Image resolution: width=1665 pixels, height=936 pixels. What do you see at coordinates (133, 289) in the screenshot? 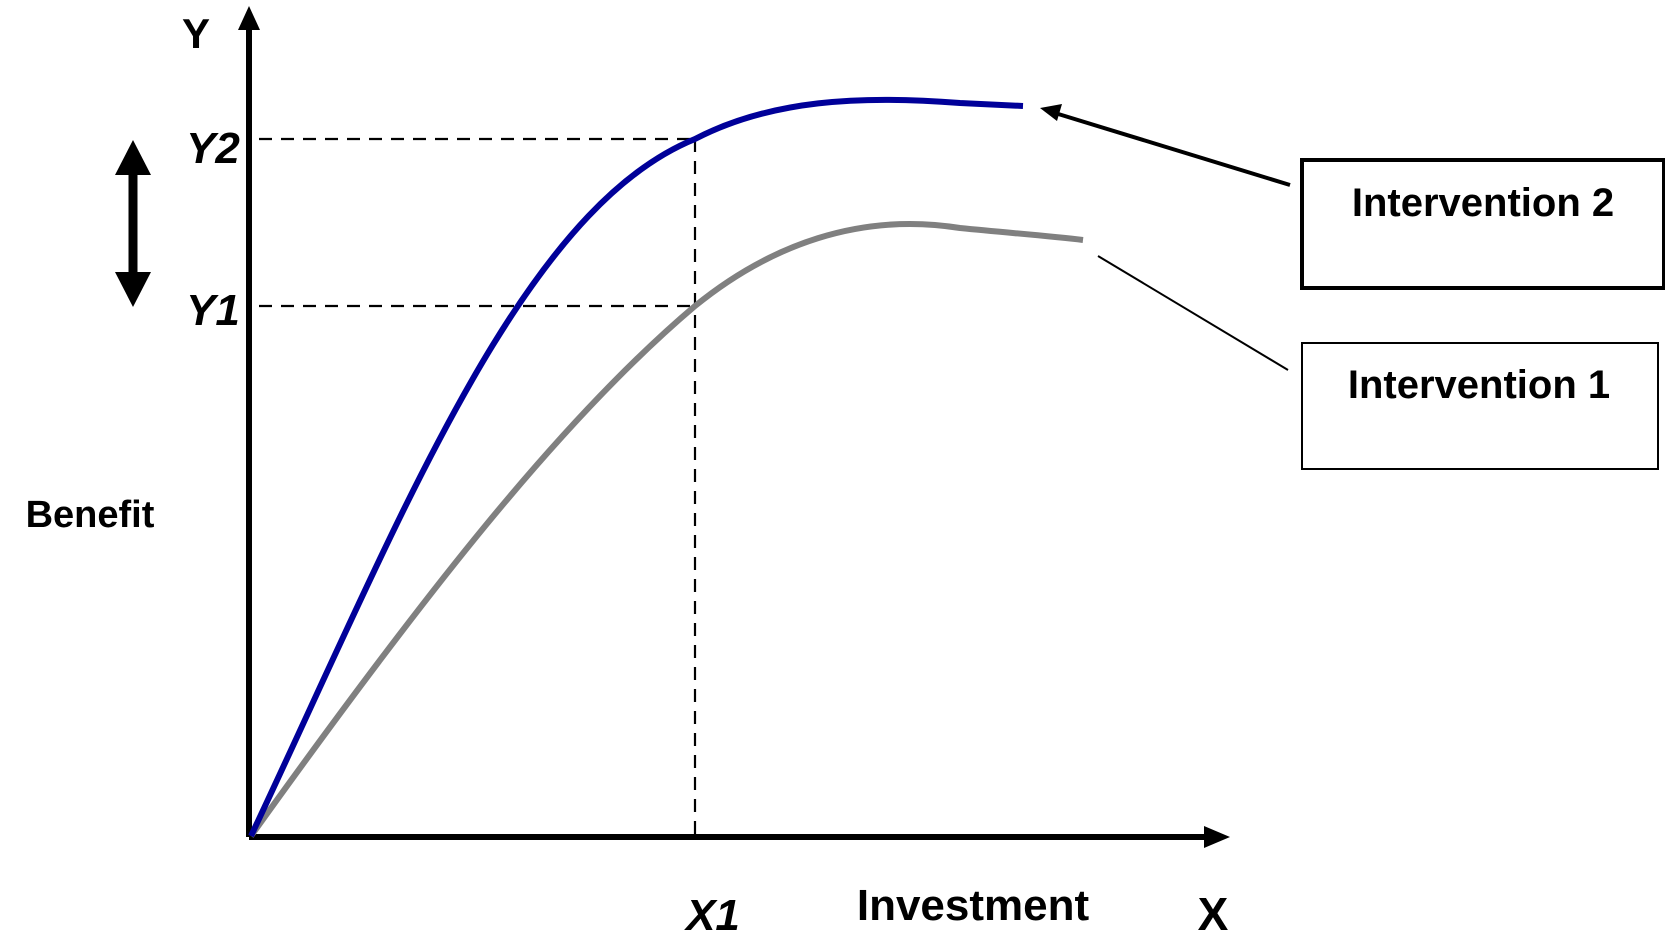
I see `double-arrow-down-head` at bounding box center [133, 289].